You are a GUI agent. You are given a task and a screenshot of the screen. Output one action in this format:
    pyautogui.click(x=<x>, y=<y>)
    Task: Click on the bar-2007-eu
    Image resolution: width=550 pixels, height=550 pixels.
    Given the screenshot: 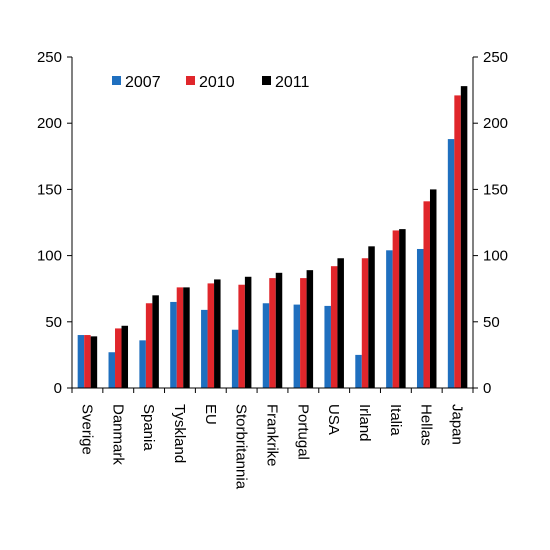 What is the action you would take?
    pyautogui.click(x=204, y=348)
    